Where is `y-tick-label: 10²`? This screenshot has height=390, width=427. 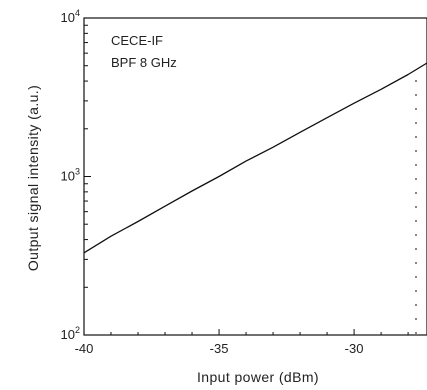 y-tick-label: 10² is located at coordinates (70, 333).